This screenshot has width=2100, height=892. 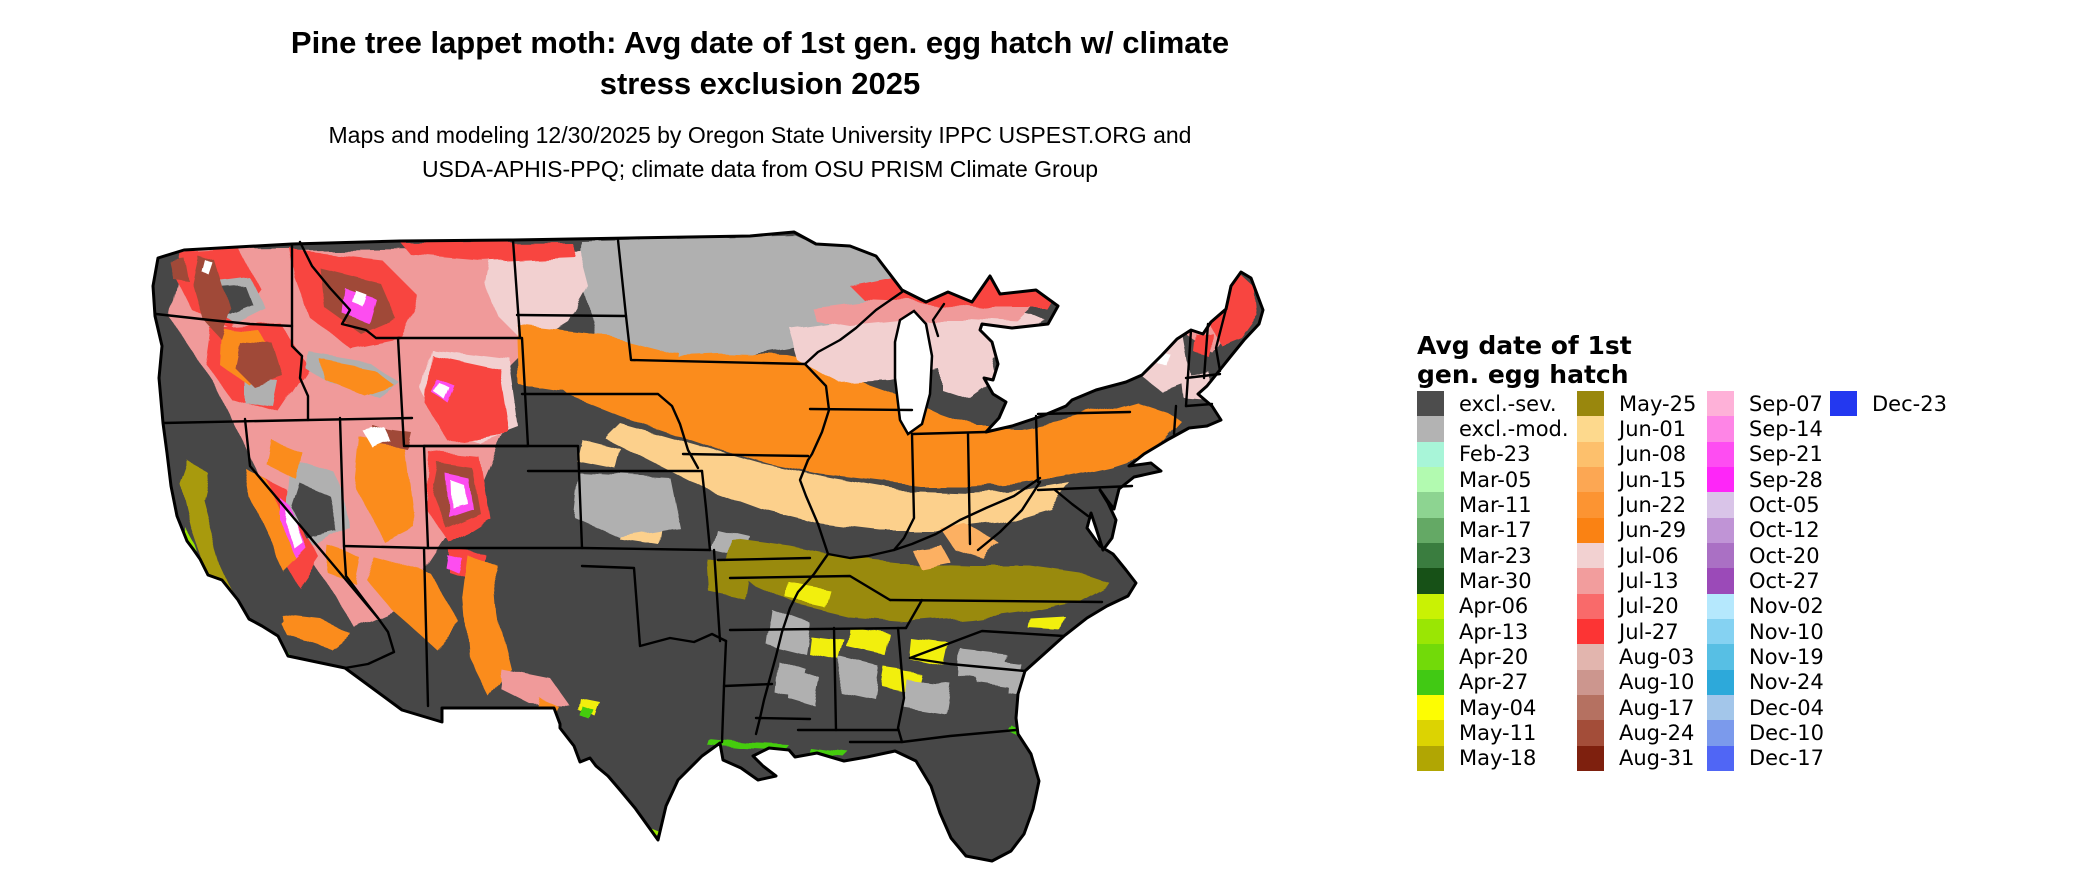 I want to click on legend-label: Sep-21, so click(x=1786, y=454).